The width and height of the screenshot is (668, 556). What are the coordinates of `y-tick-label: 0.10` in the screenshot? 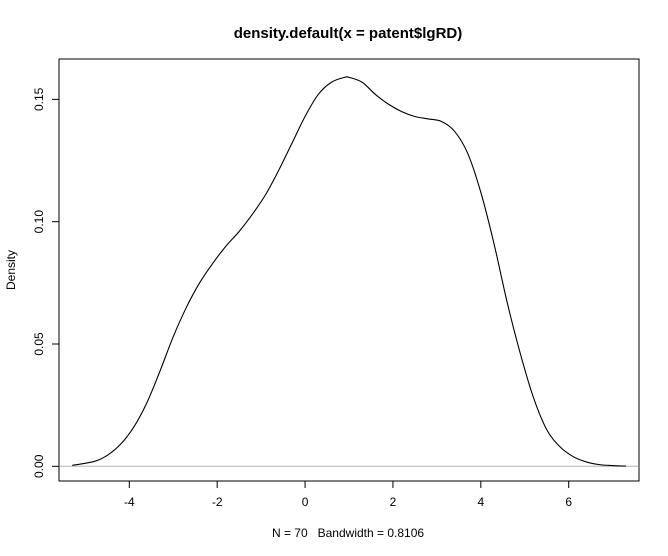 It's located at (39, 222).